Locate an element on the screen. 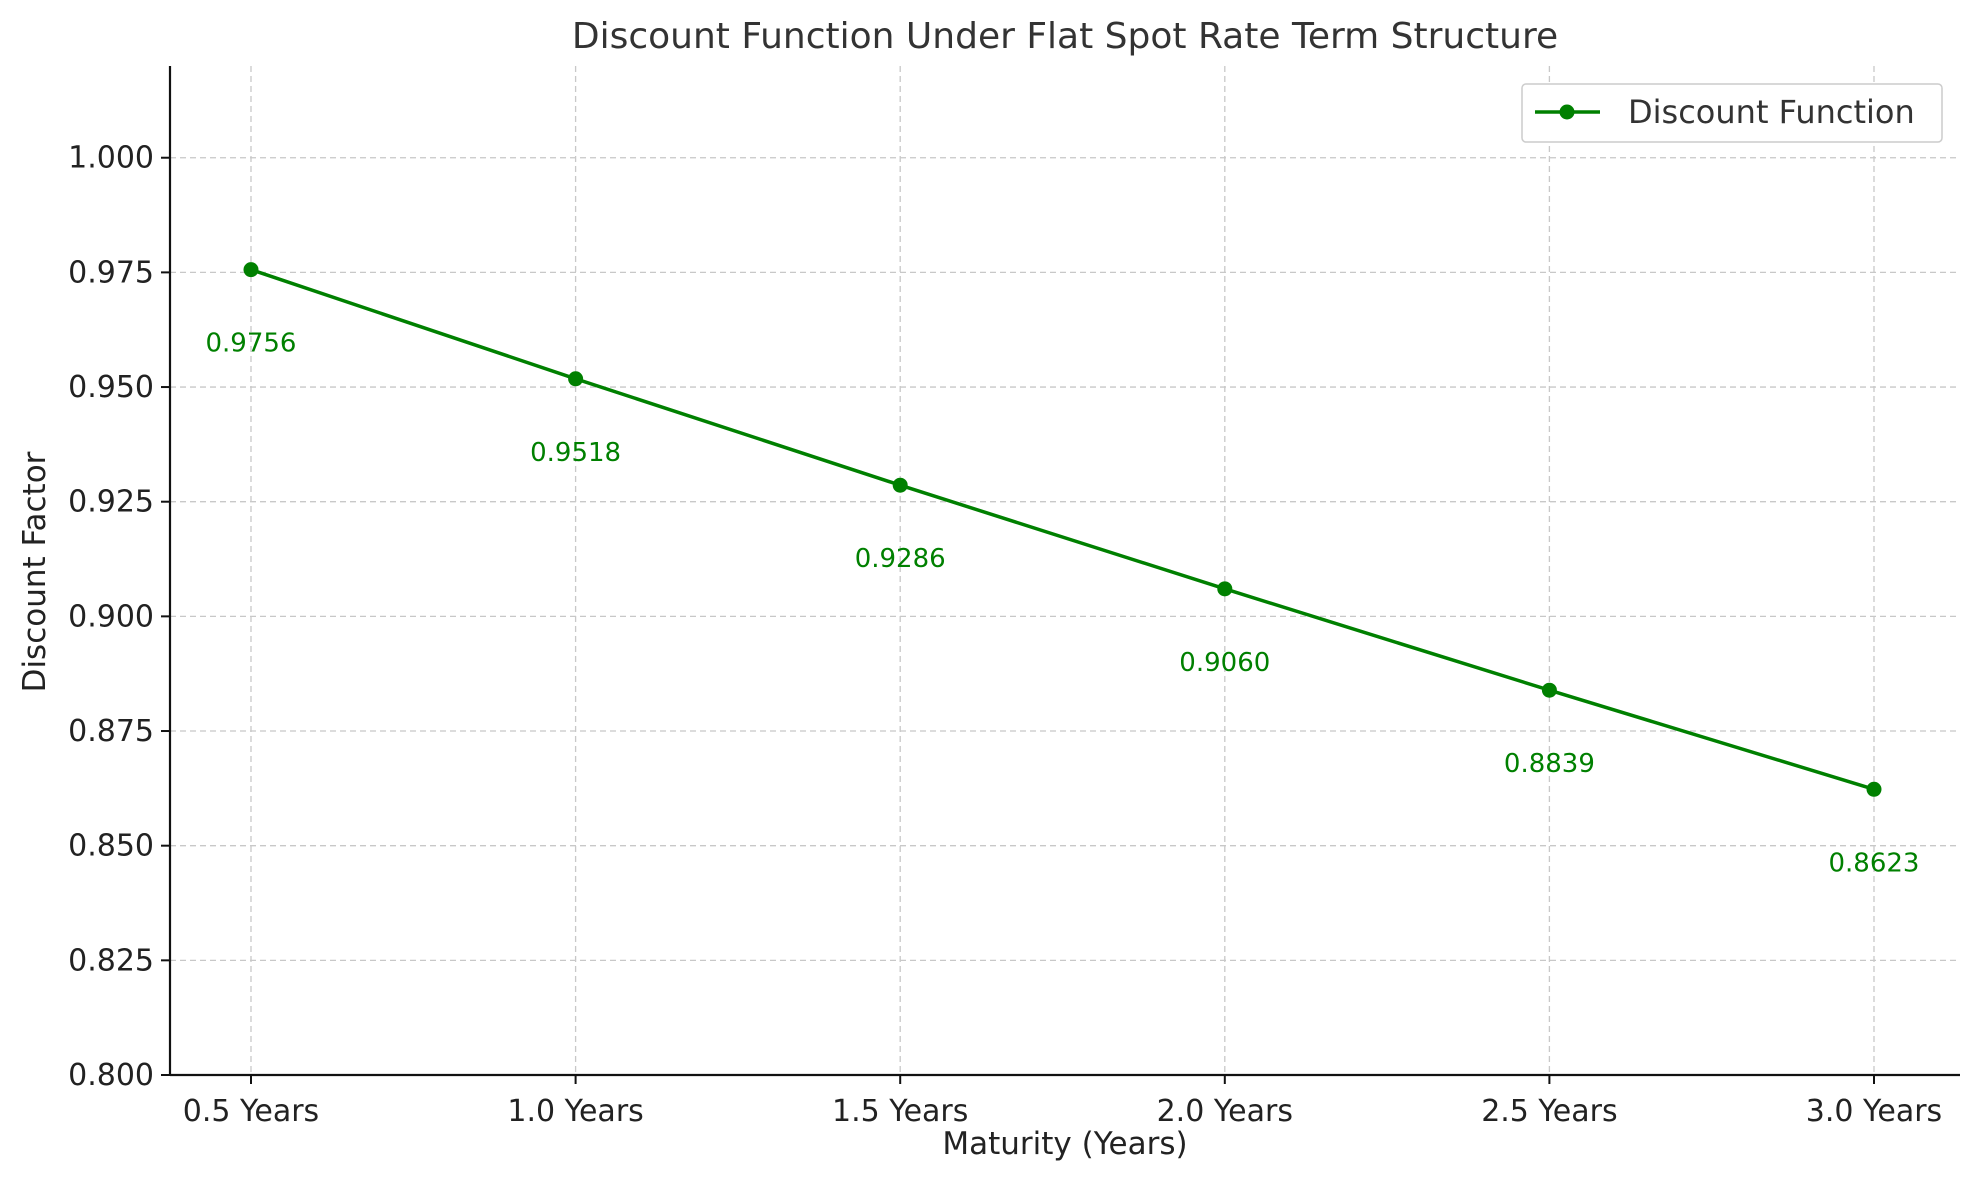  x-tick-label: 1.0 Years is located at coordinates (575, 1111).